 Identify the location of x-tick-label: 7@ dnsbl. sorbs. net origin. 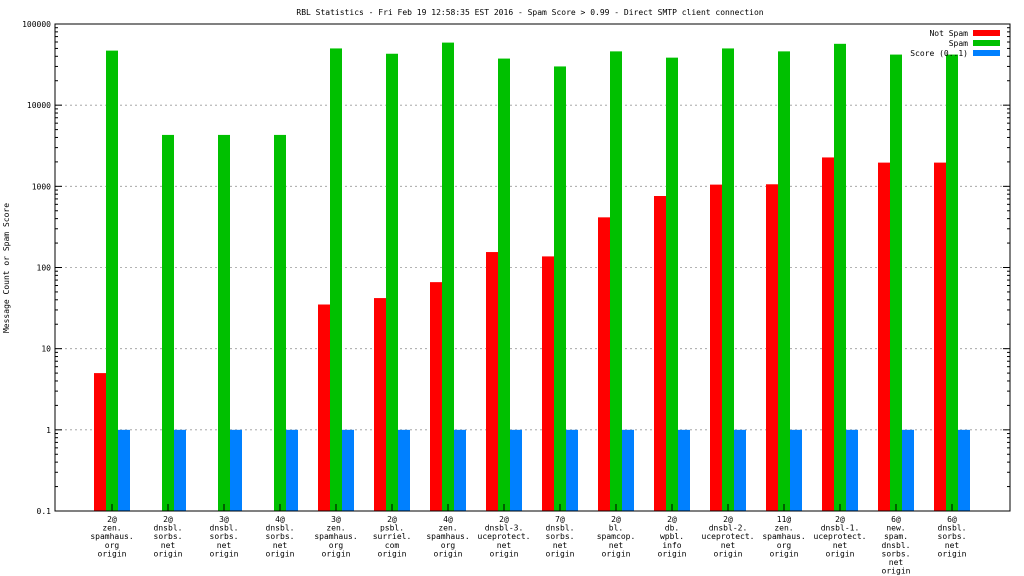
(560, 536).